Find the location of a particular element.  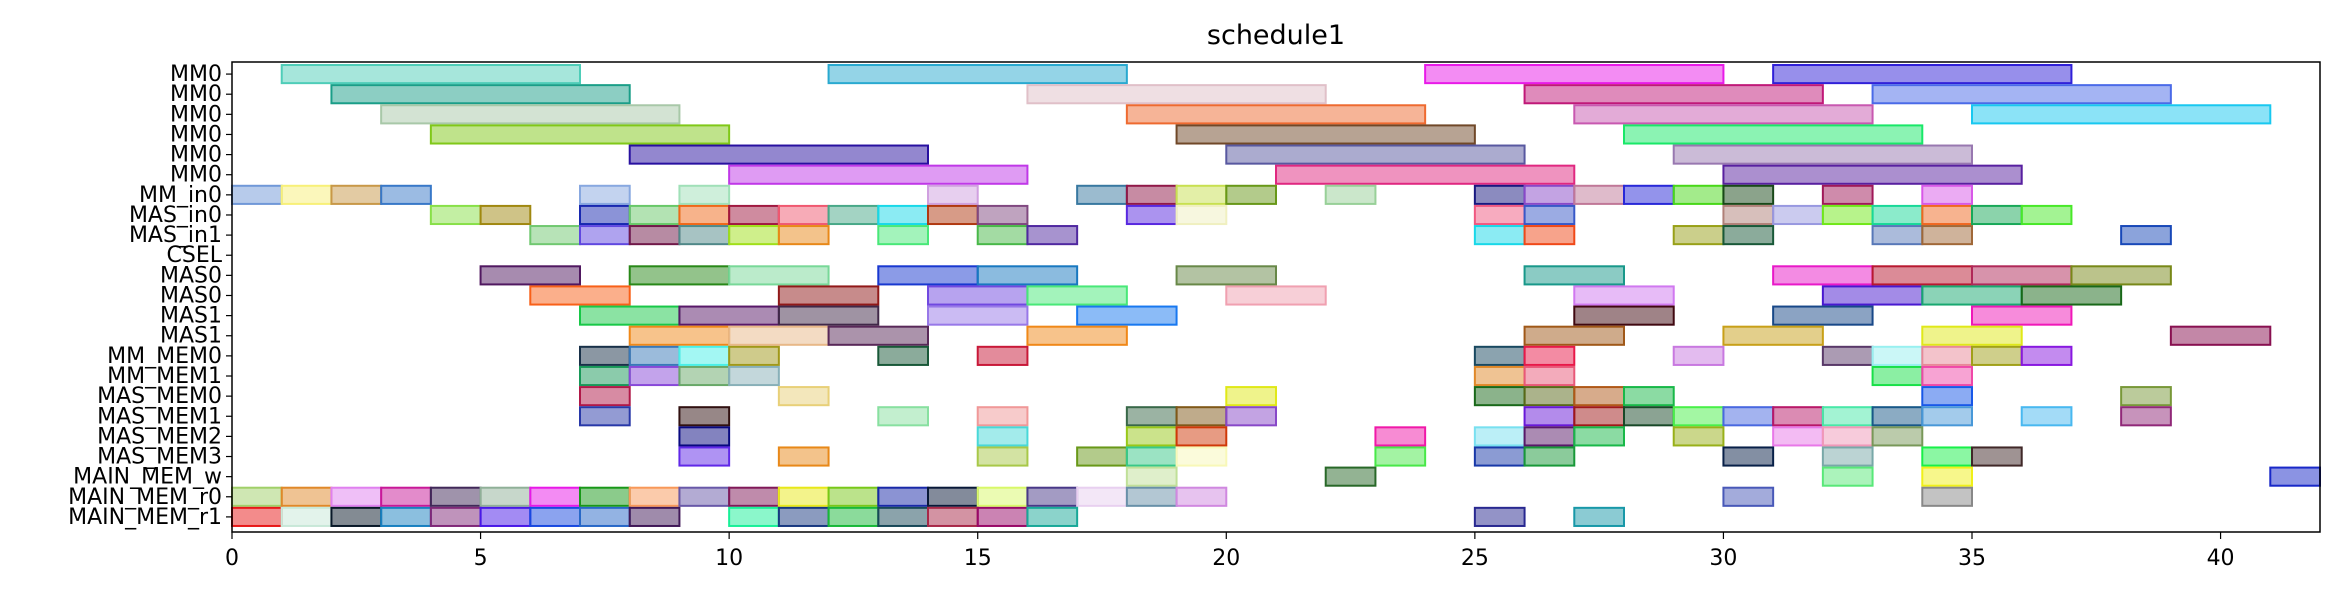

row-label: MAS_in0 is located at coordinates (175, 215).